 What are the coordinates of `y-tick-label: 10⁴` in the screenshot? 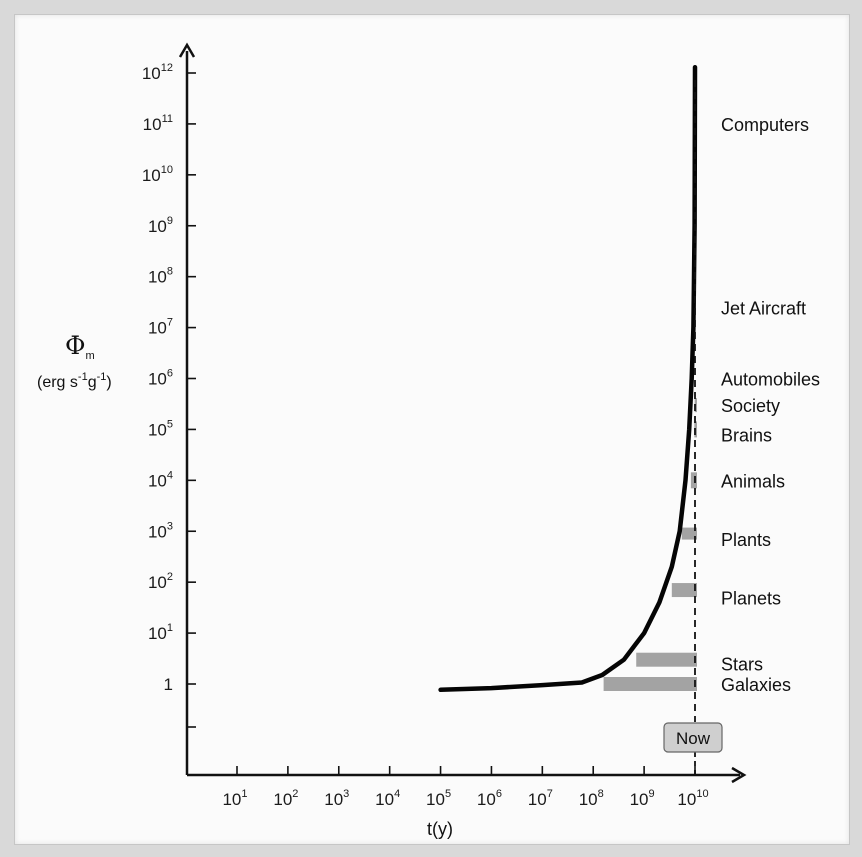 It's located at (160, 479).